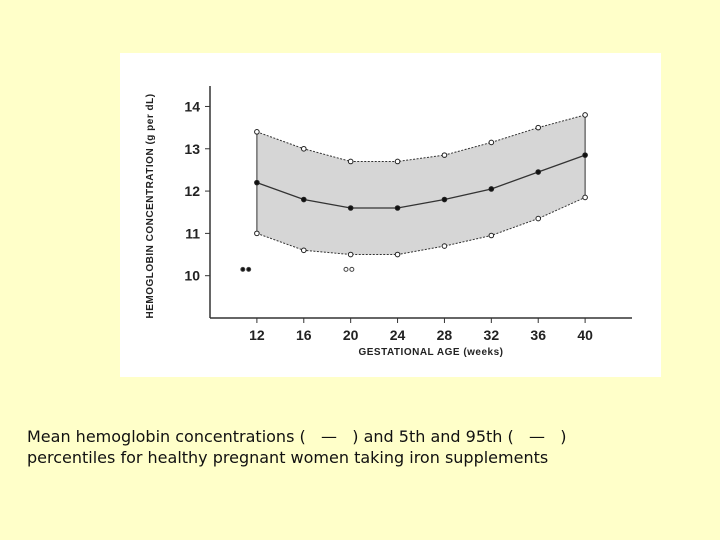  I want to click on series-line-mean, so click(421, 181).